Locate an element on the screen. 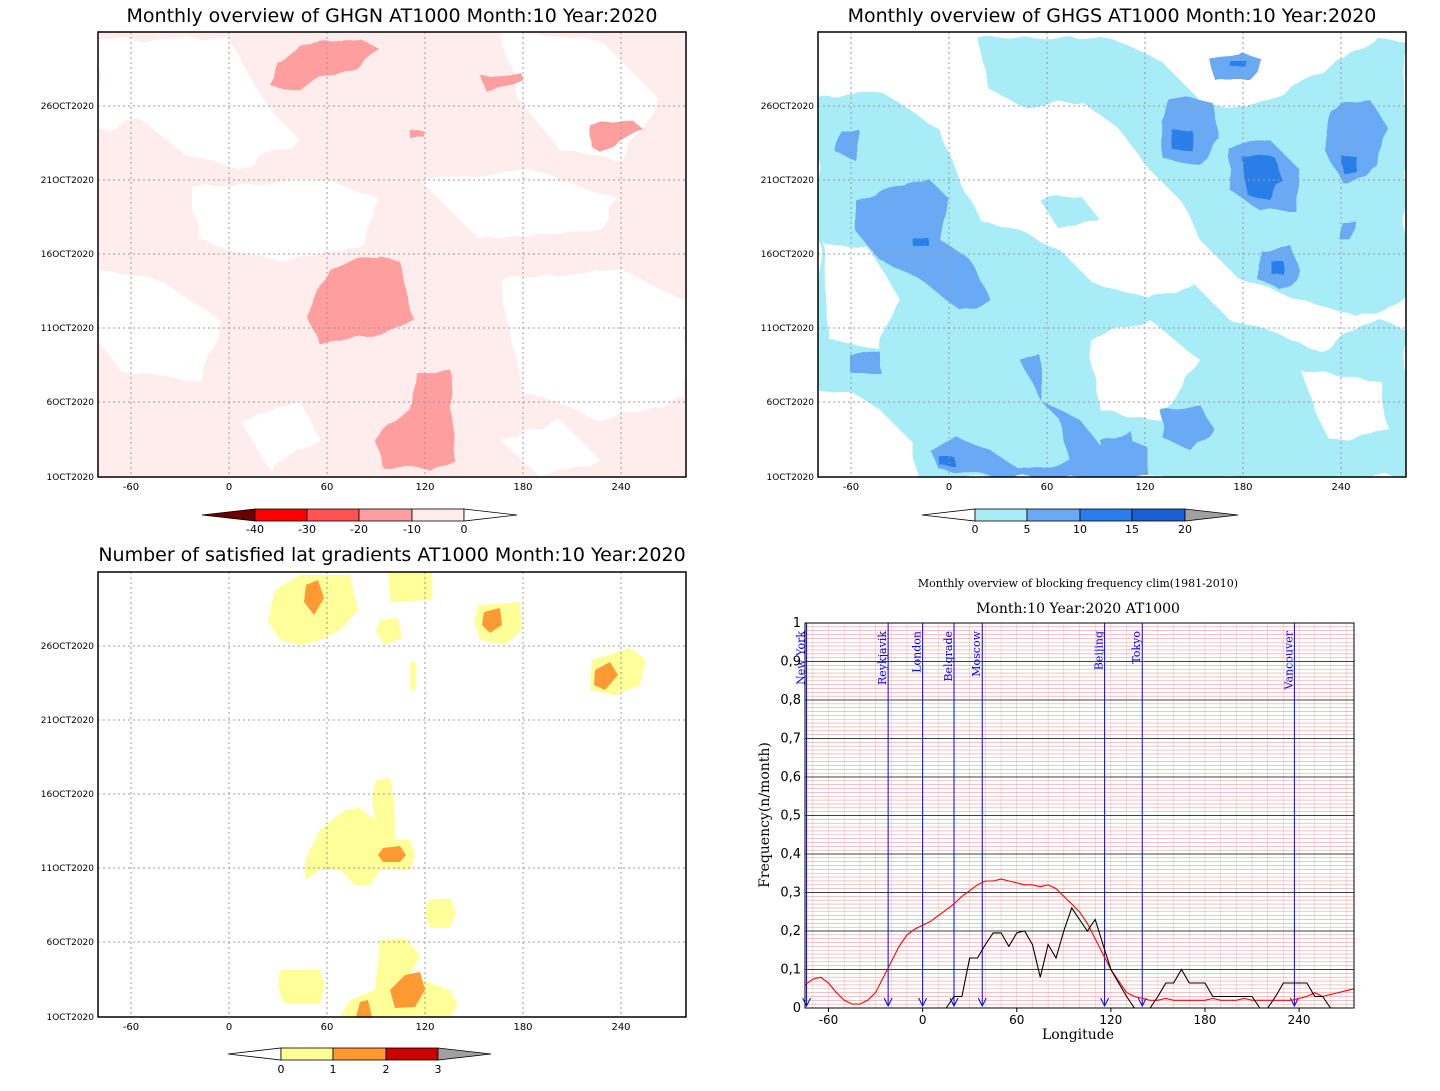 This screenshot has height=1091, width=1440. ghgn-colorbar is located at coordinates (359, 515).